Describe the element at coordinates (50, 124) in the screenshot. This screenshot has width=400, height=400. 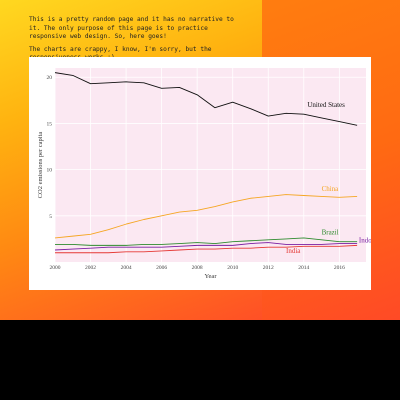
I see `y-tick-label: 15` at that location.